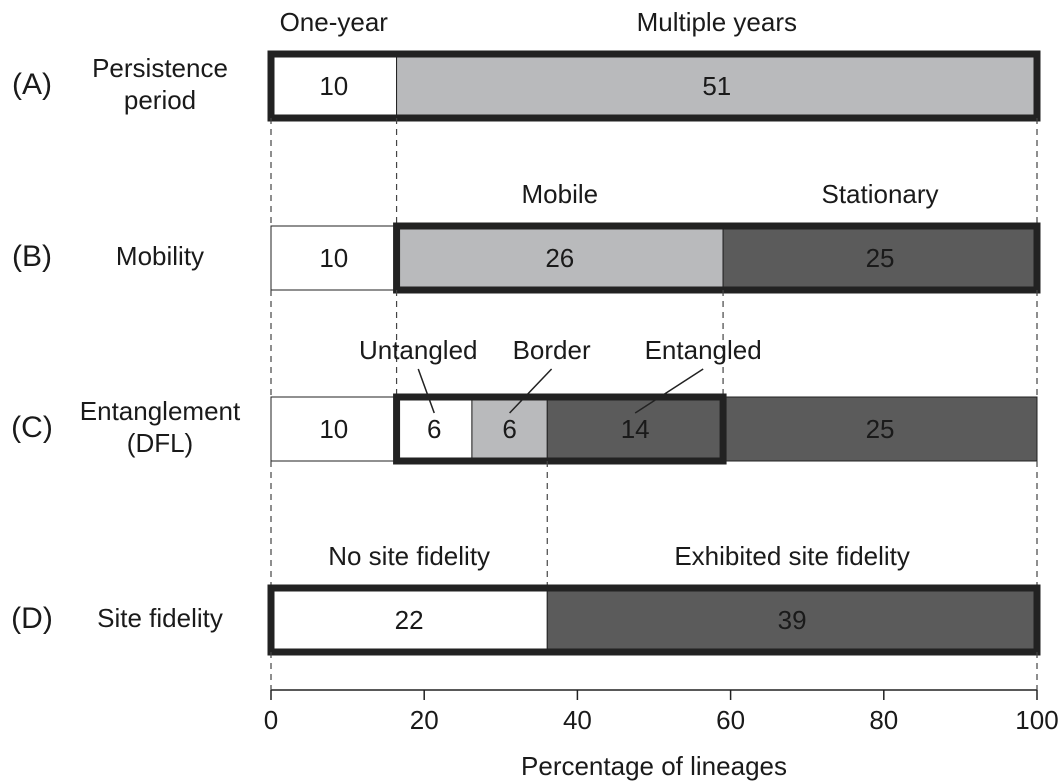  Describe the element at coordinates (654, 766) in the screenshot. I see `x-axis-label: Percentage of lineages` at that location.